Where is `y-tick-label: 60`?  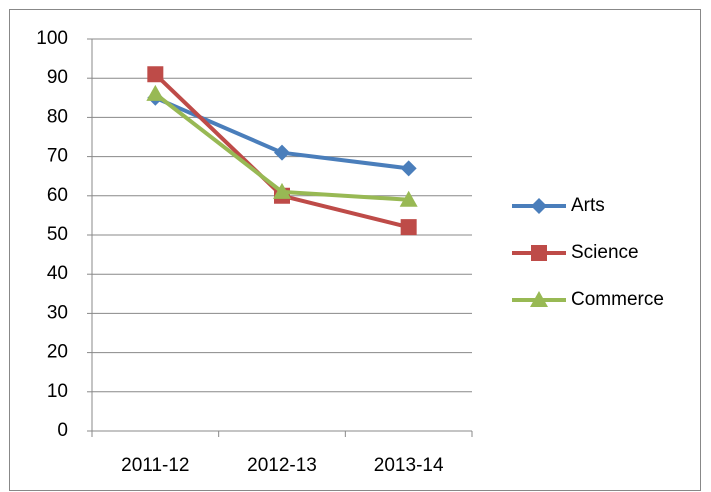 y-tick-label: 60 is located at coordinates (57, 195).